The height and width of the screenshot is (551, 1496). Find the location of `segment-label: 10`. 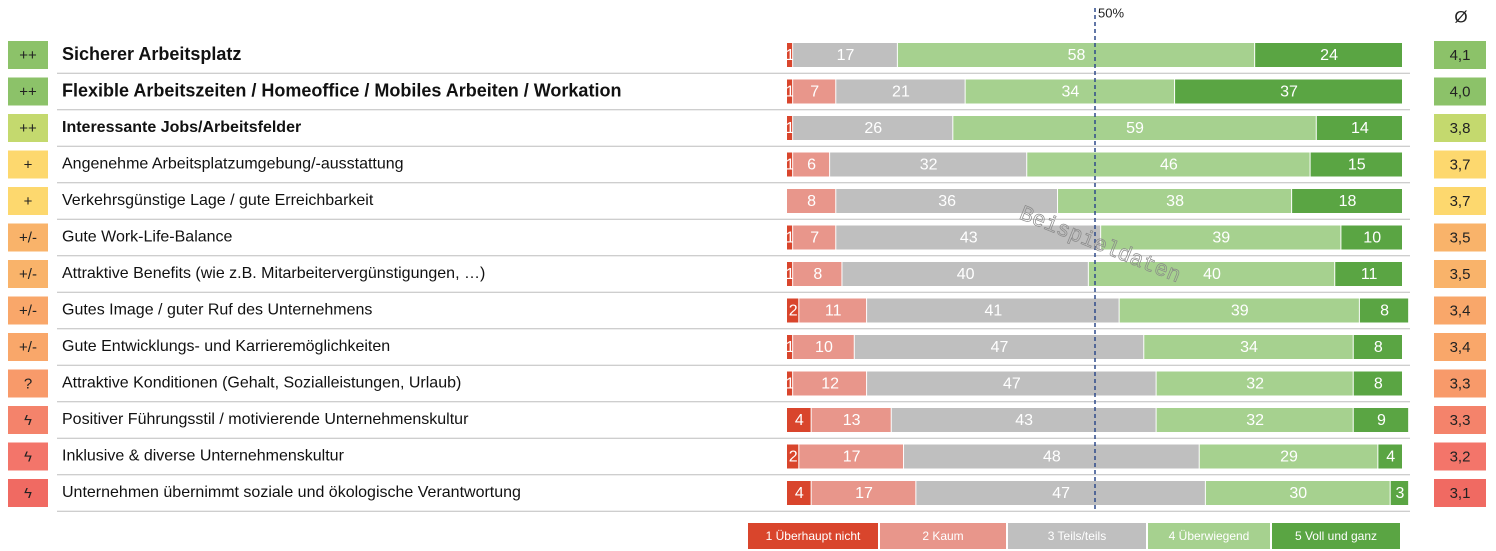

segment-label: 10 is located at coordinates (824, 347).